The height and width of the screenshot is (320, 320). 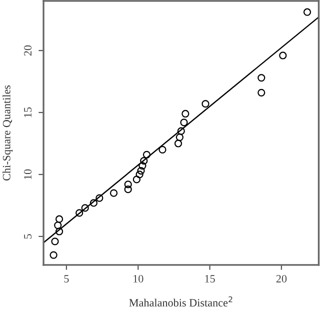 I want to click on y-tick-label: 20, so click(x=28, y=50).